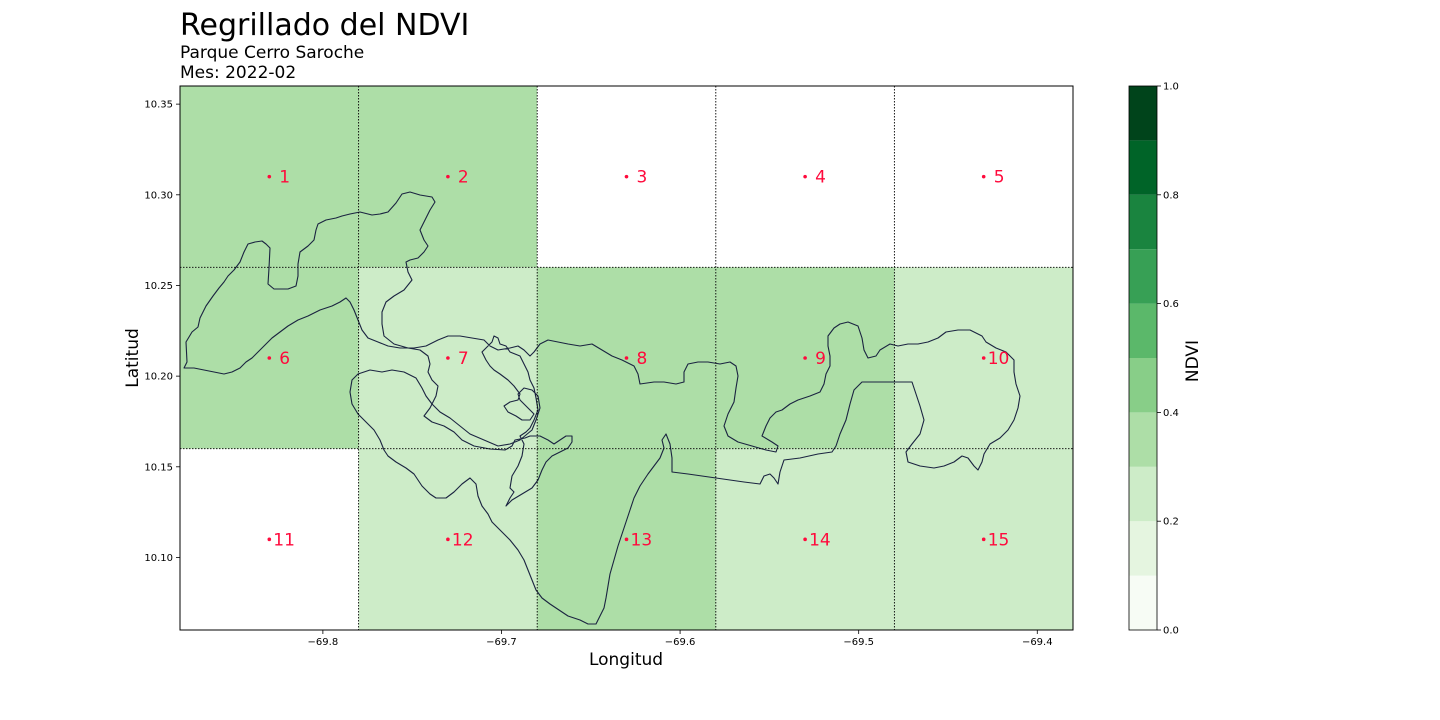  Describe the element at coordinates (680, 642) in the screenshot. I see `x-tick-label: −69.6` at that location.